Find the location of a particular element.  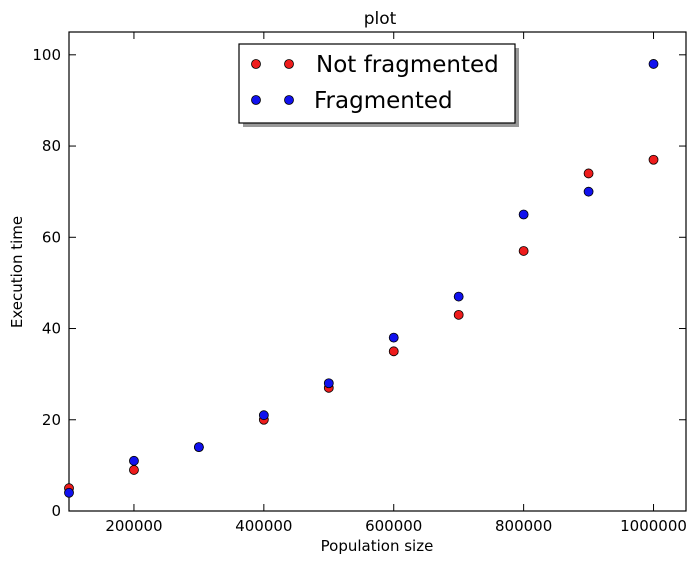

legend-label-fragmented: Fragmented is located at coordinates (383, 101).